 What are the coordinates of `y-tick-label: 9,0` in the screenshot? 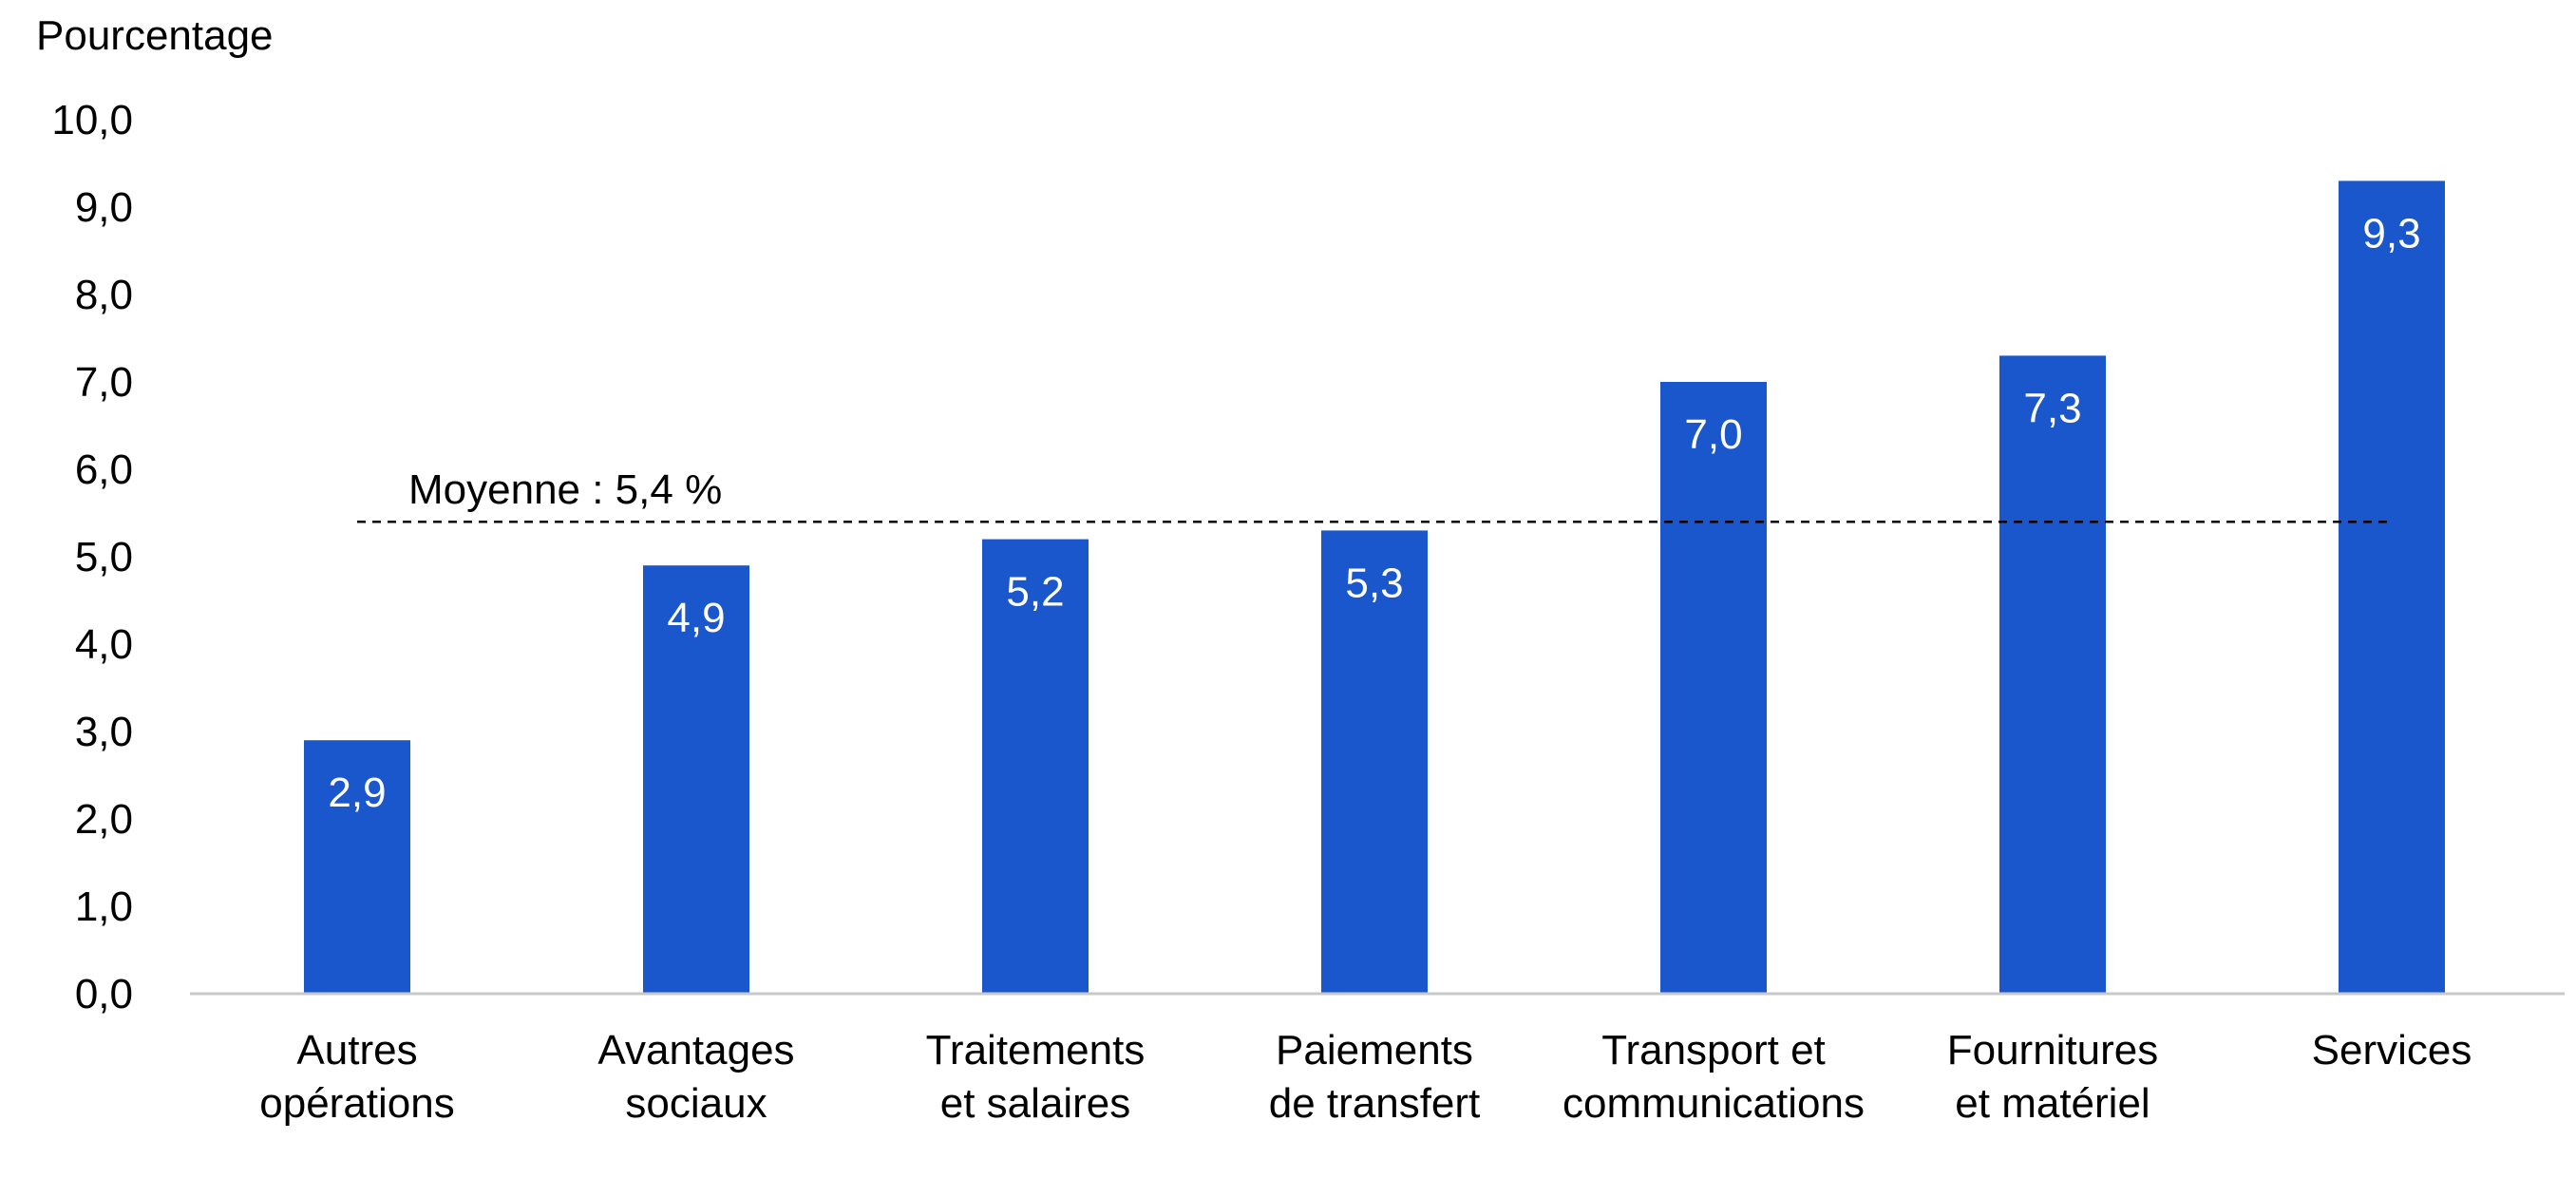 It's located at (104, 207).